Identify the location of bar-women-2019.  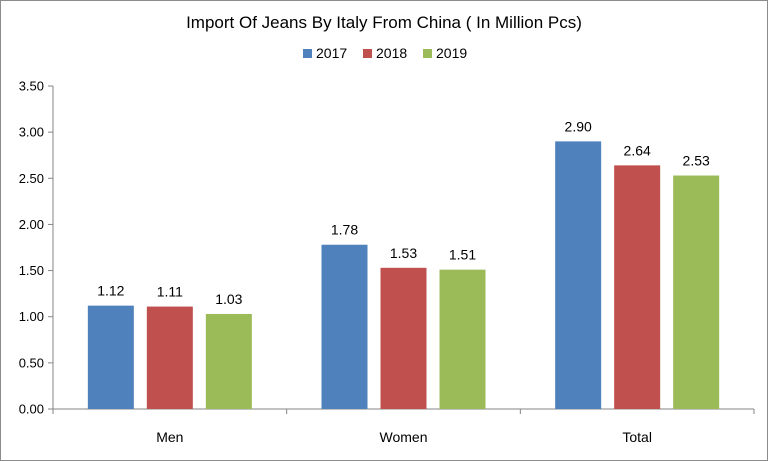
(462, 339).